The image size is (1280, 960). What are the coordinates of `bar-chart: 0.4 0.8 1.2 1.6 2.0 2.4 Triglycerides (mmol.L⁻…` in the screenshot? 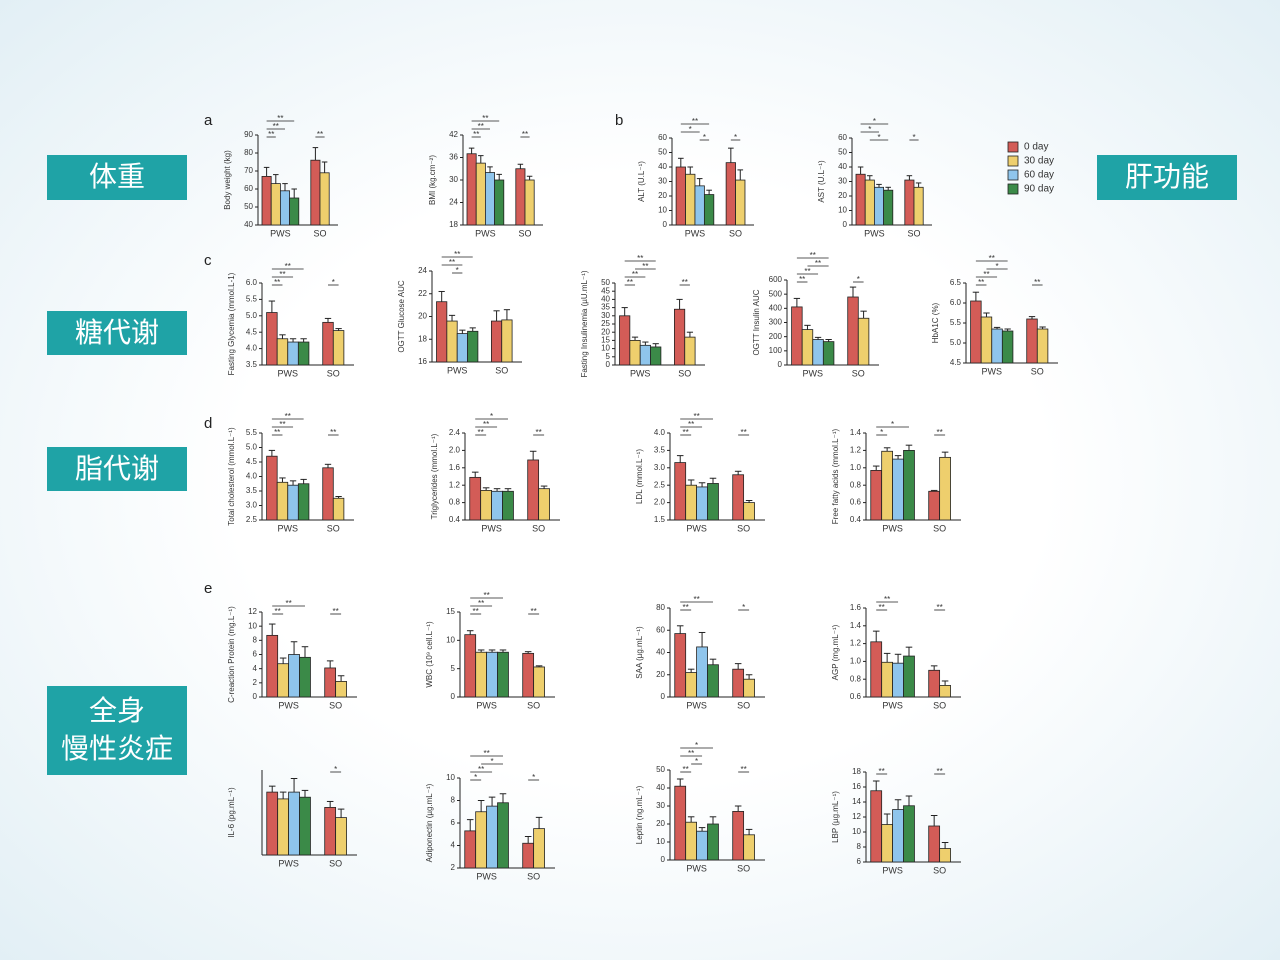 It's located at (495, 472).